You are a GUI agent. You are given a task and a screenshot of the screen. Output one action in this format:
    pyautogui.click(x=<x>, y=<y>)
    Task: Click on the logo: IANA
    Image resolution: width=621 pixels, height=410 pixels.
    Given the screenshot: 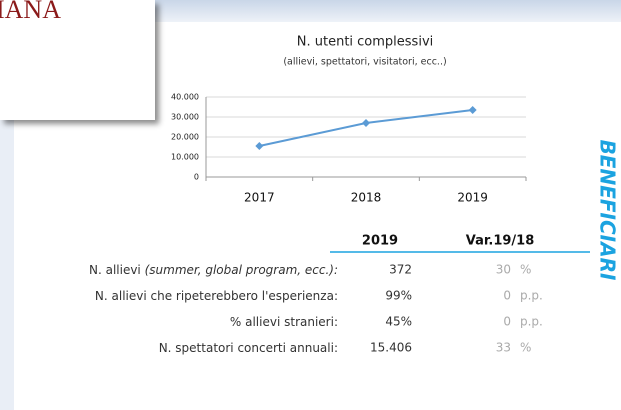 What is the action you would take?
    pyautogui.click(x=30, y=12)
    